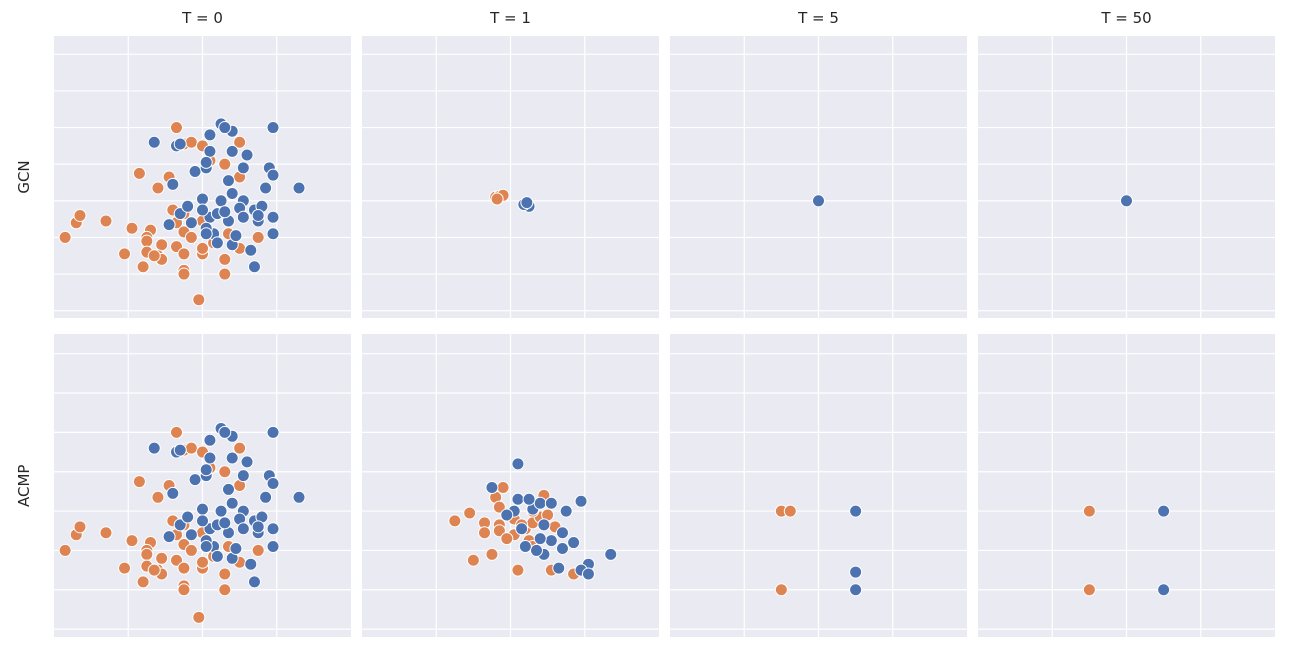  Describe the element at coordinates (202, 18) in the screenshot. I see `column-title-t0: T = 0` at that location.